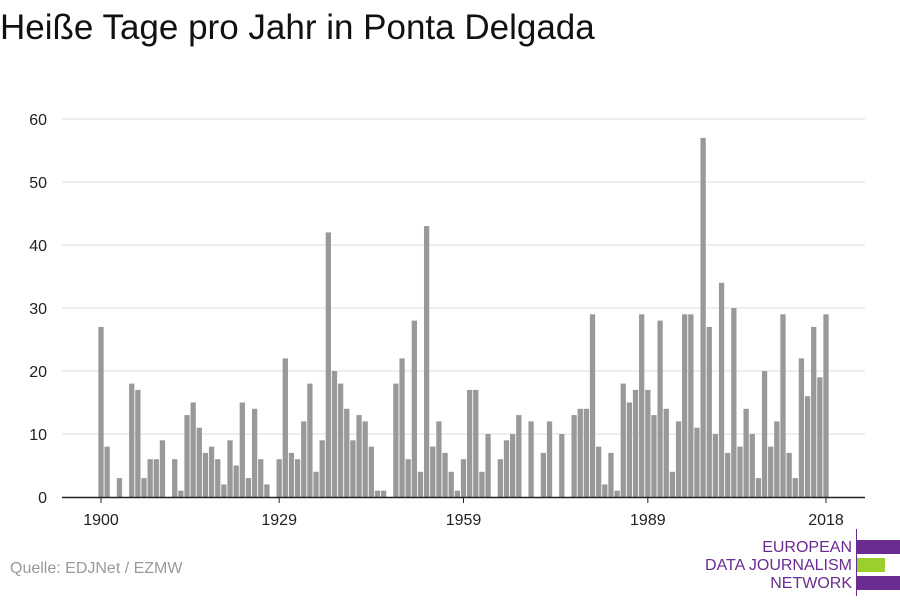  Describe the element at coordinates (285, 427) in the screenshot. I see `bar-1930` at that location.